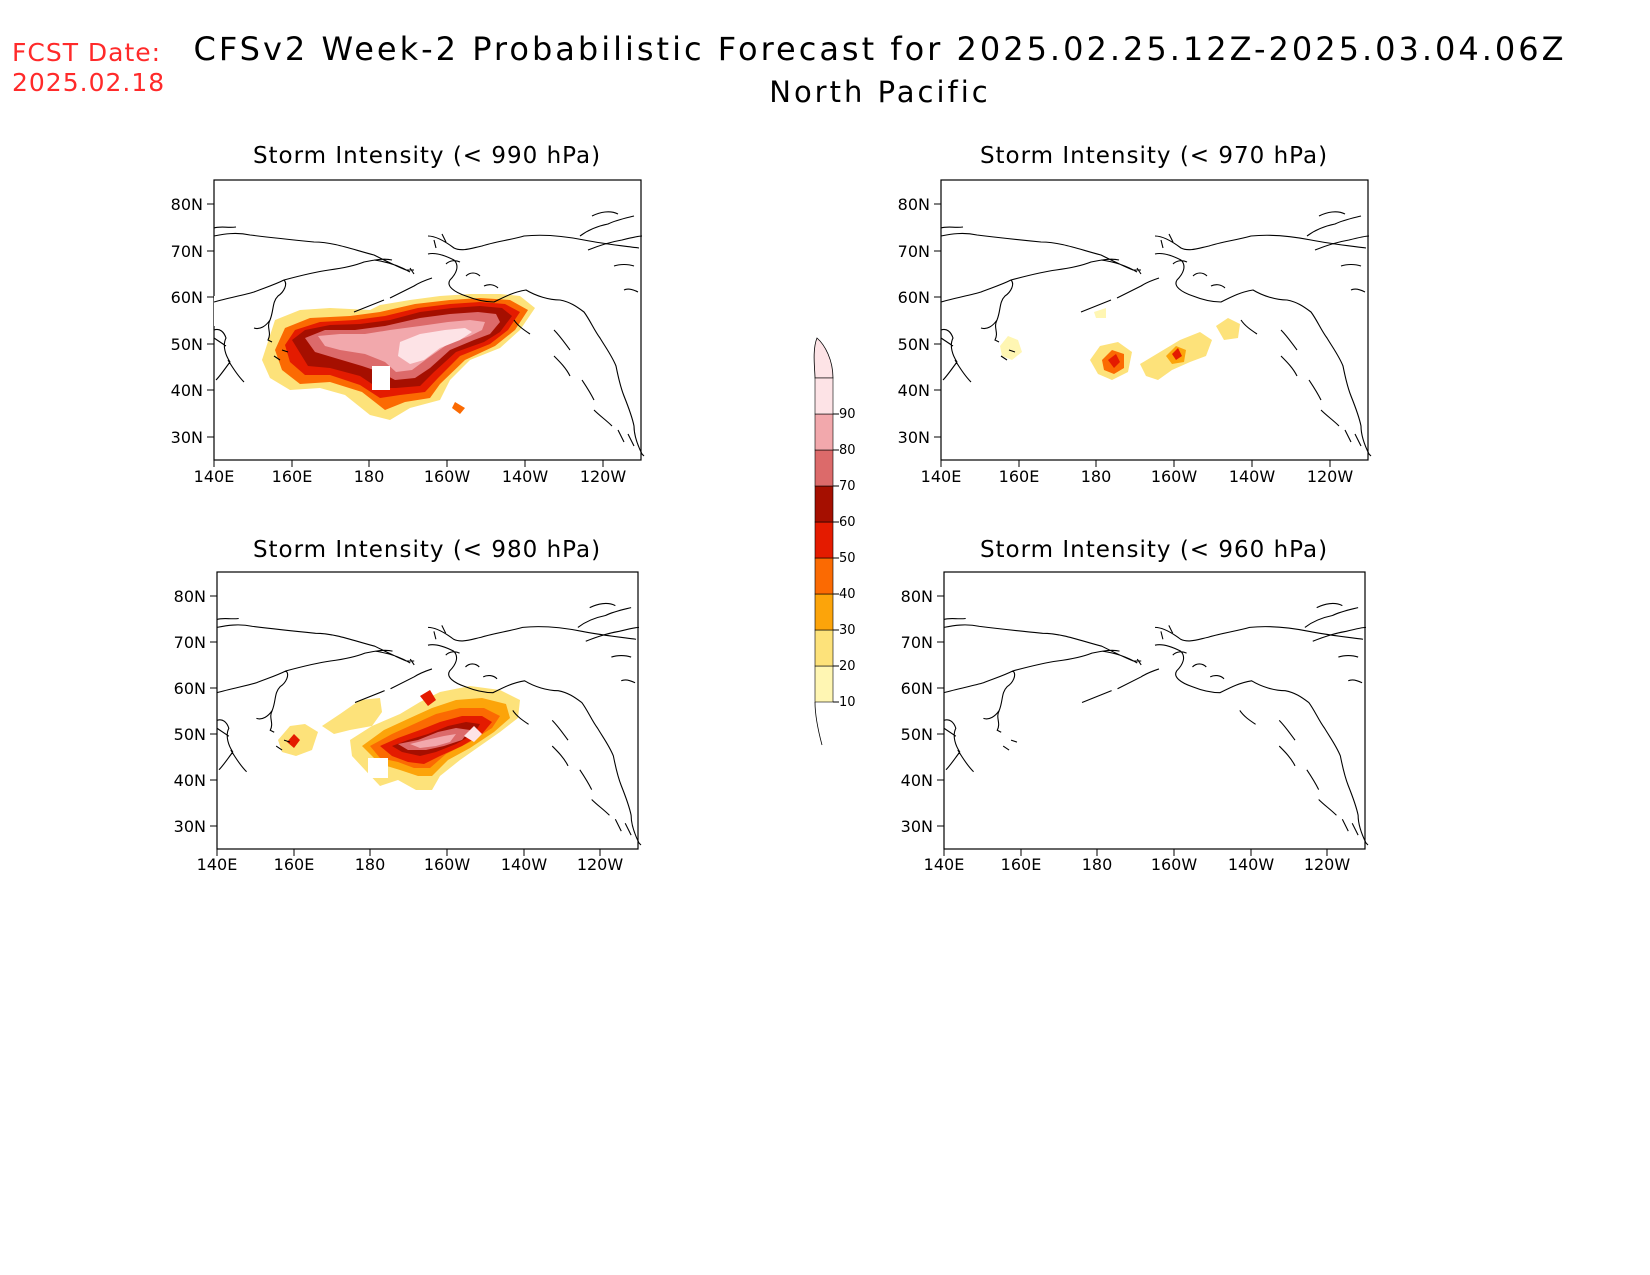 This screenshot has width=1650, height=1275. I want to click on region-subtitle: North Pacific, so click(880, 92).